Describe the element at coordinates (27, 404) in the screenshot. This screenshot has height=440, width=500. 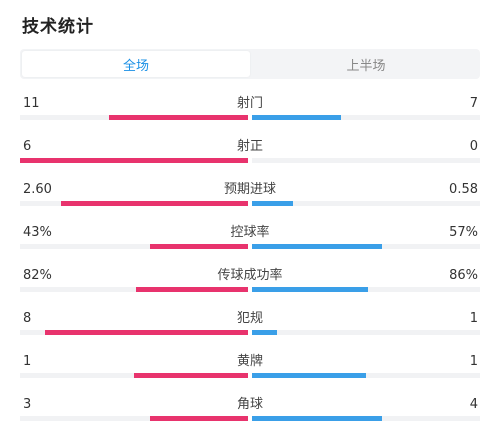
I see `home-value: 3` at that location.